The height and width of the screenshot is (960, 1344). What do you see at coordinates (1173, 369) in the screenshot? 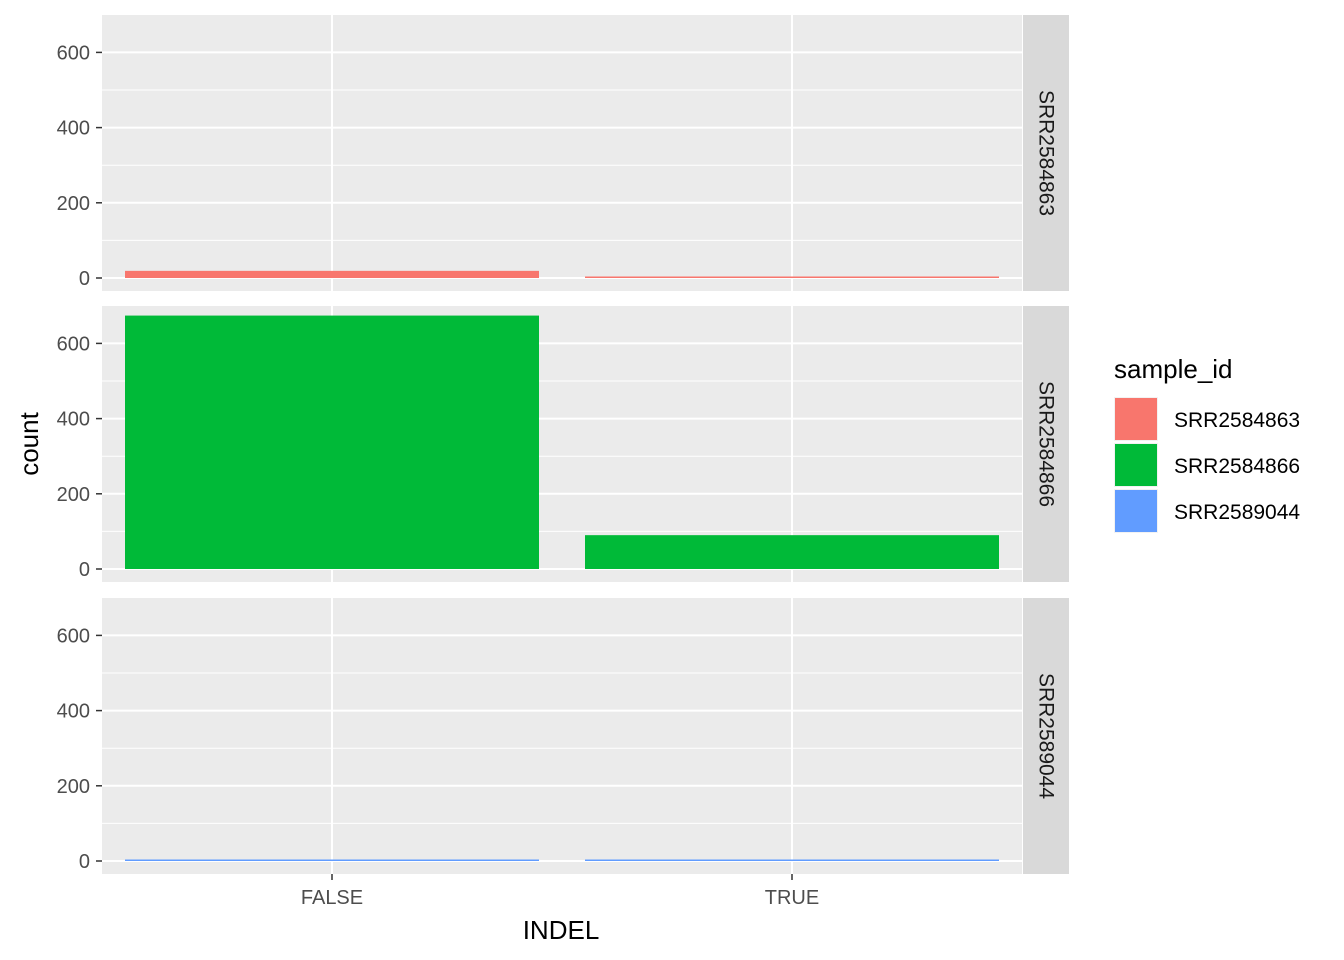
I see `legend-title: sample_id` at bounding box center [1173, 369].